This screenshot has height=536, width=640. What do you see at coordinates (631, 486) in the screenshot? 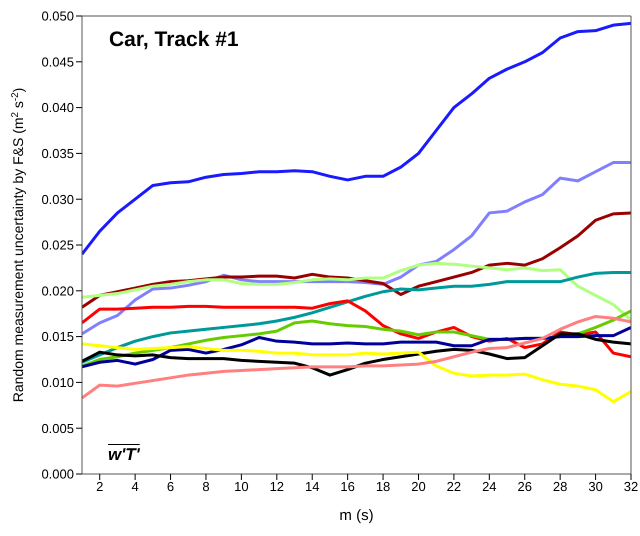
I see `x-tick-label: 32` at bounding box center [631, 486].